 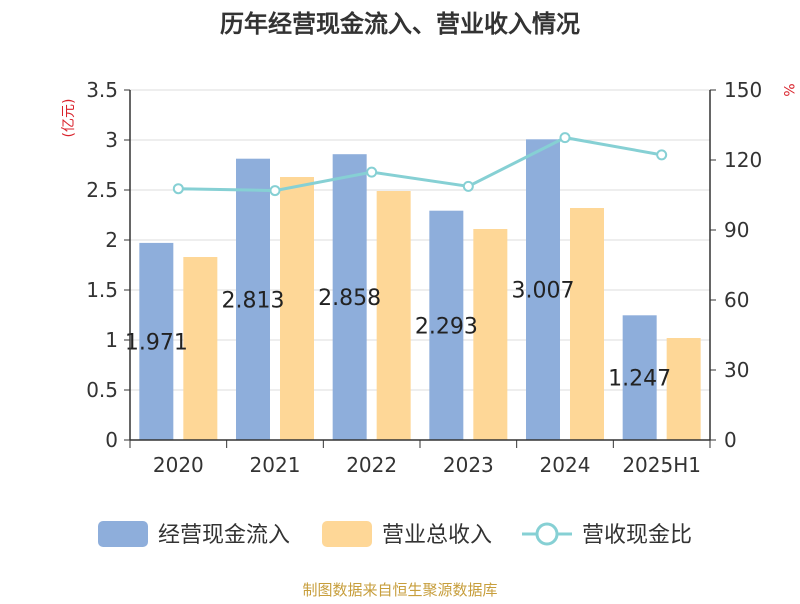 I want to click on x-tick-label: 2025H1, so click(x=661, y=465).